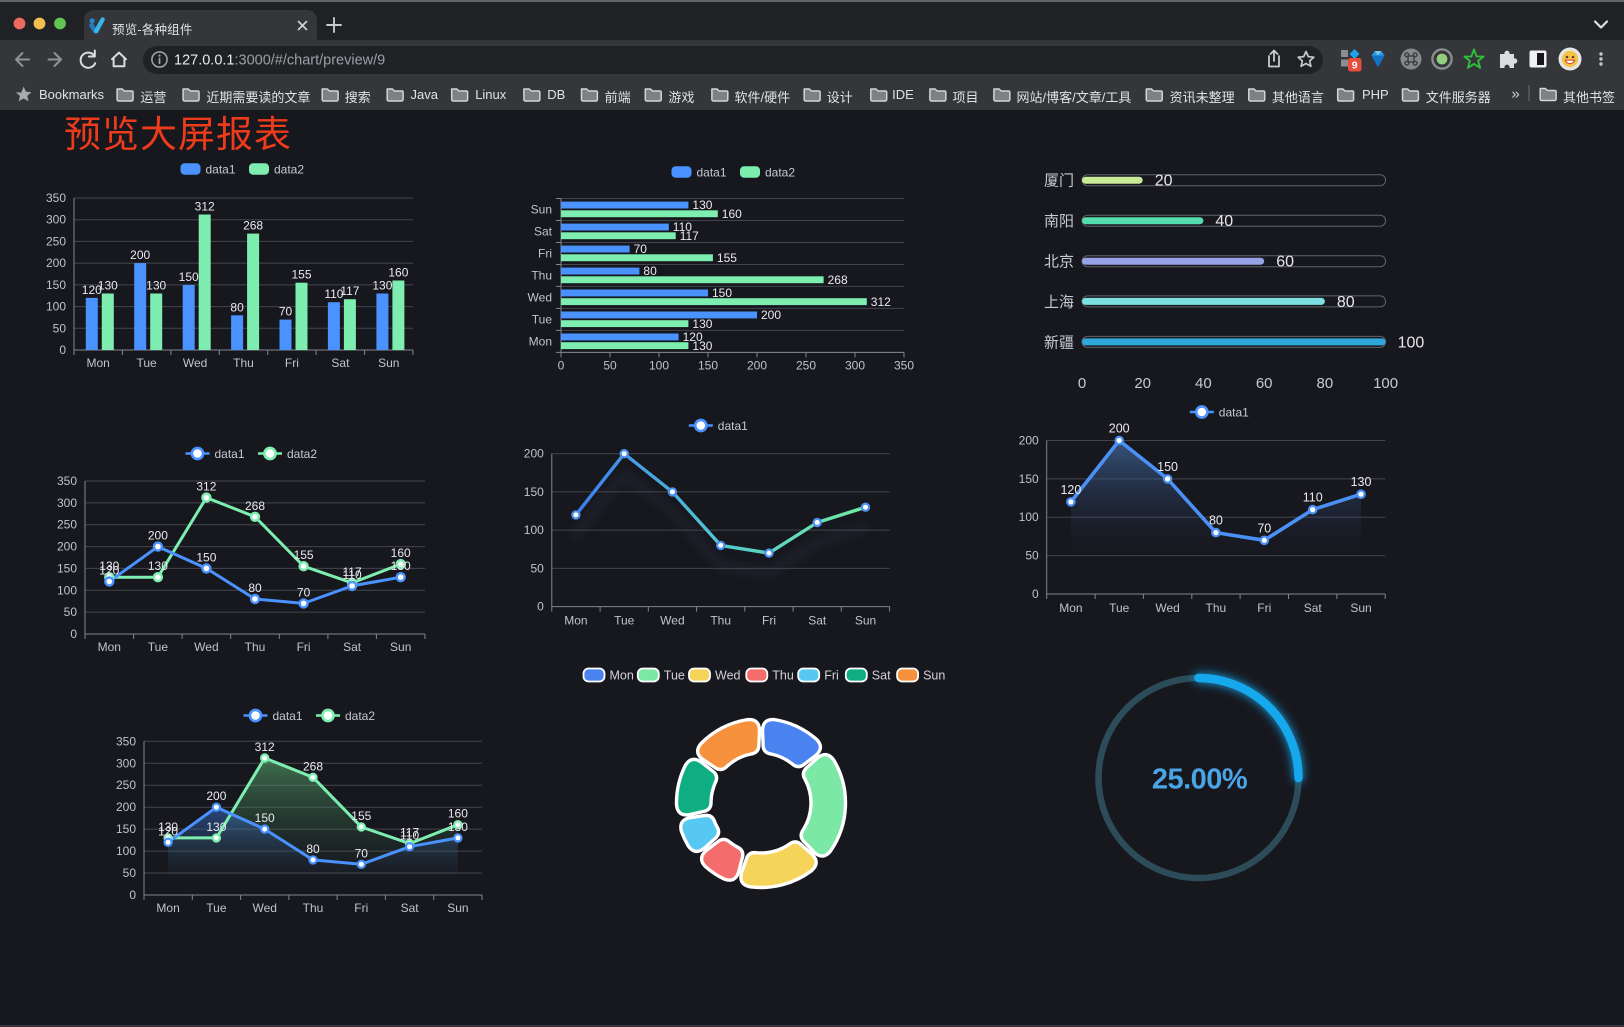 This screenshot has width=1624, height=1027. I want to click on svg-text: data2, so click(302, 454).